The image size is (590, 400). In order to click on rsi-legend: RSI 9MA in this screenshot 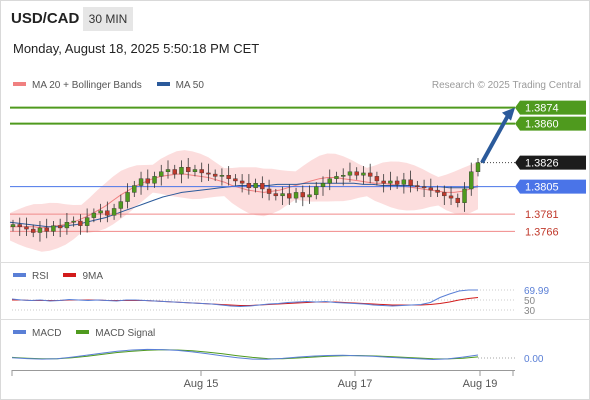, I will do `click(64, 276)`.